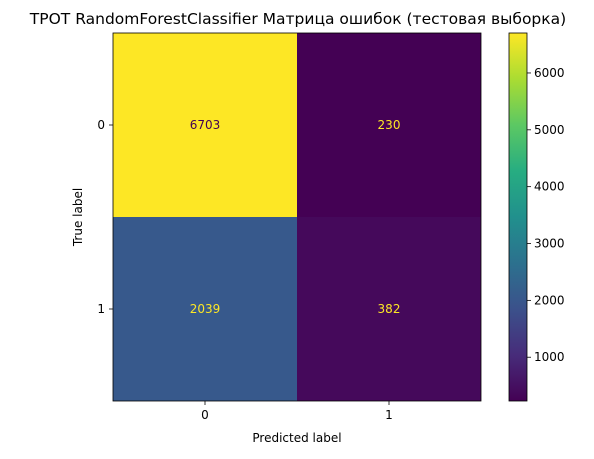 The width and height of the screenshot is (594, 459). I want to click on colorbar-tick-label: 1000, so click(549, 357).